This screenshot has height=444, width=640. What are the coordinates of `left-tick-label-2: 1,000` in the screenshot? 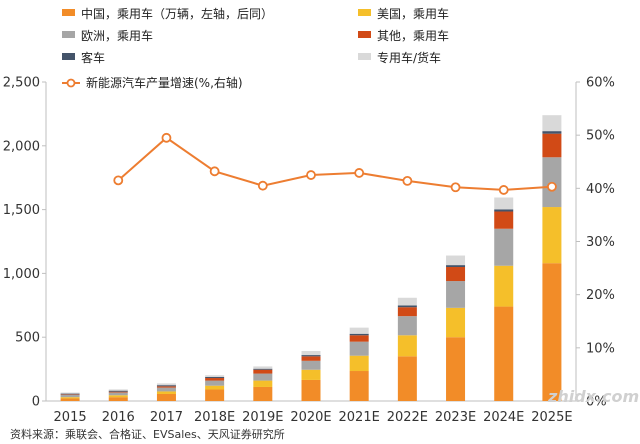 It's located at (21, 274).